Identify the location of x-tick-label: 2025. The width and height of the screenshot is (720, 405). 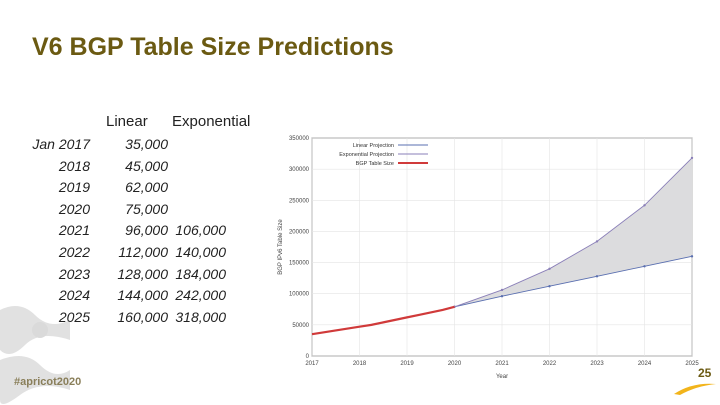
(692, 364).